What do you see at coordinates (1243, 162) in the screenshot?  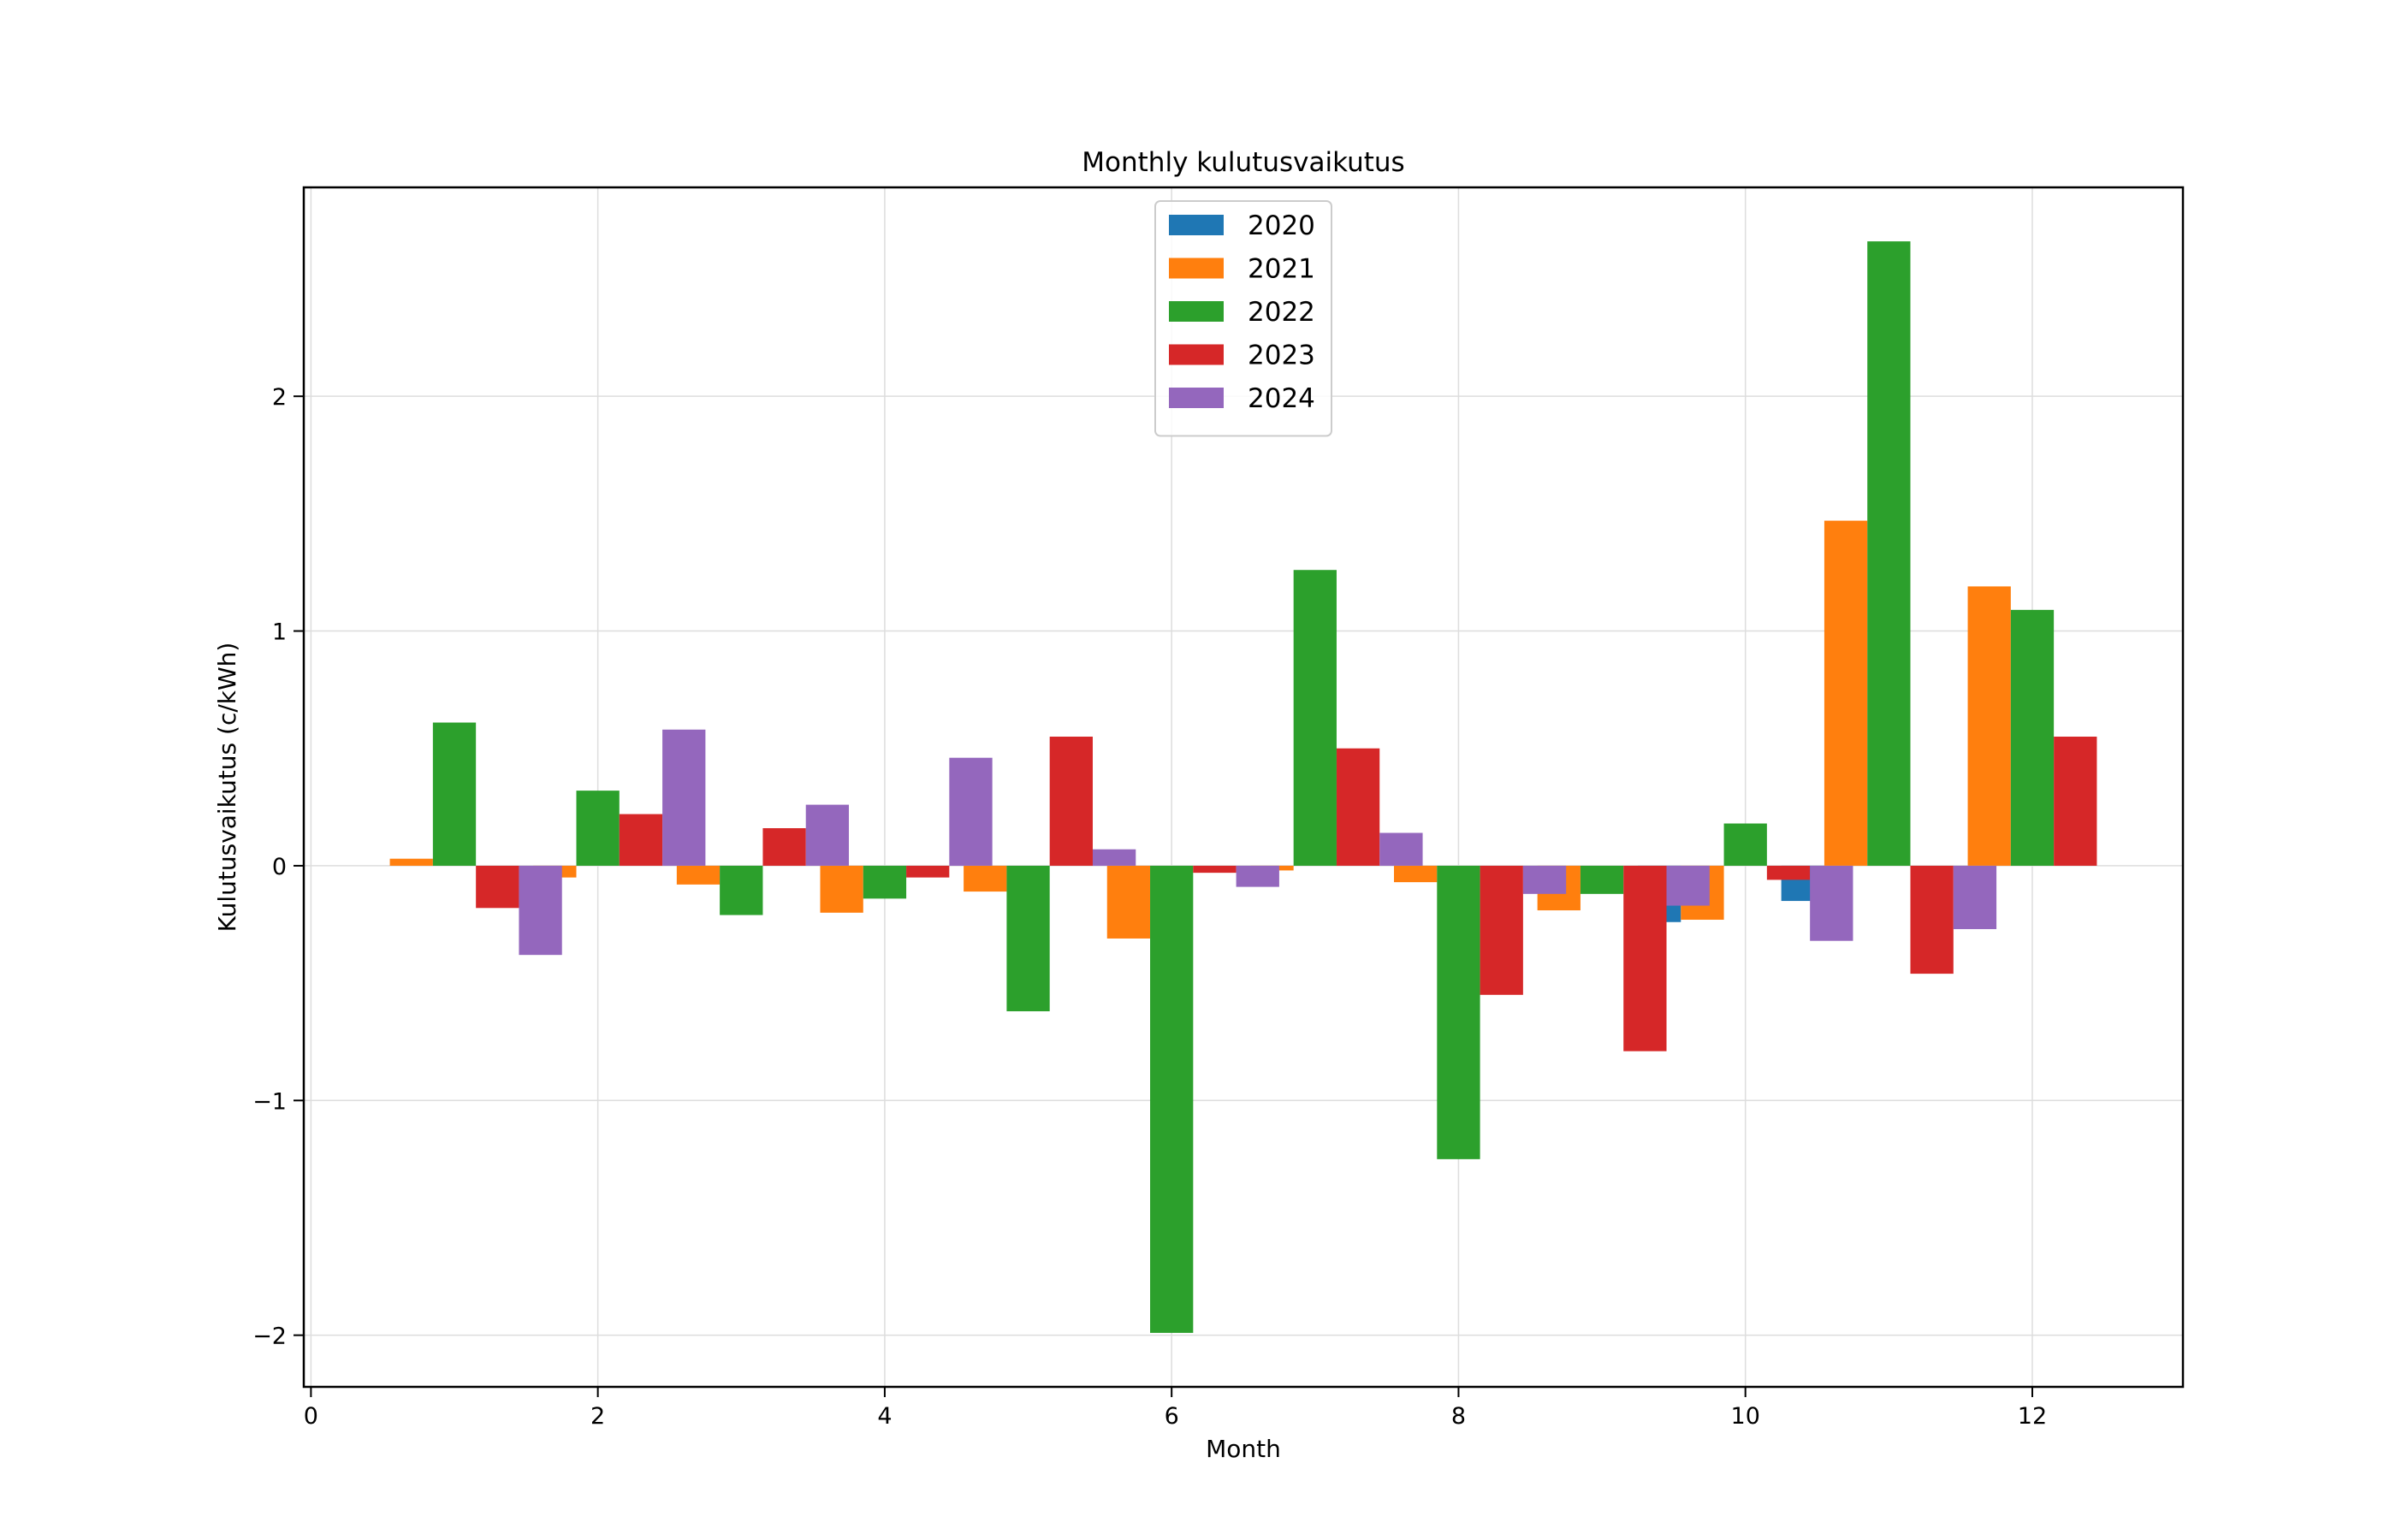 I see `chart-title: Monthly kulutusvaikutus` at bounding box center [1243, 162].